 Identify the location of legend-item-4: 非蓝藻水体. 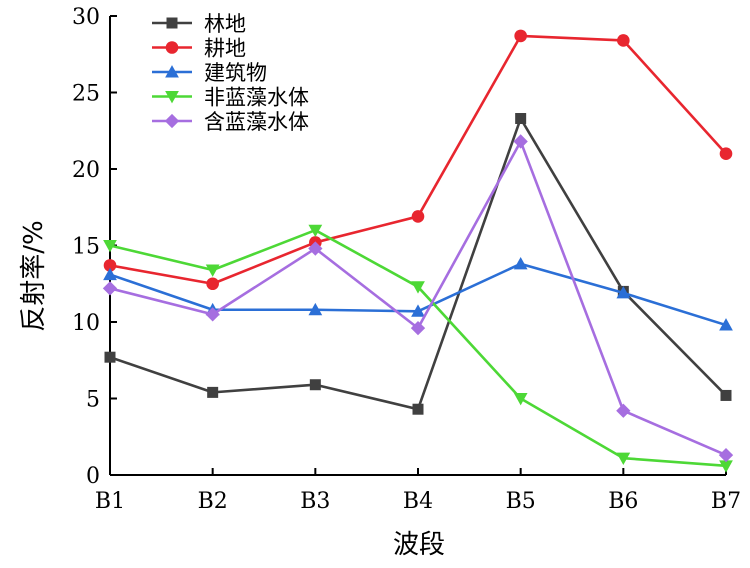
(230, 98).